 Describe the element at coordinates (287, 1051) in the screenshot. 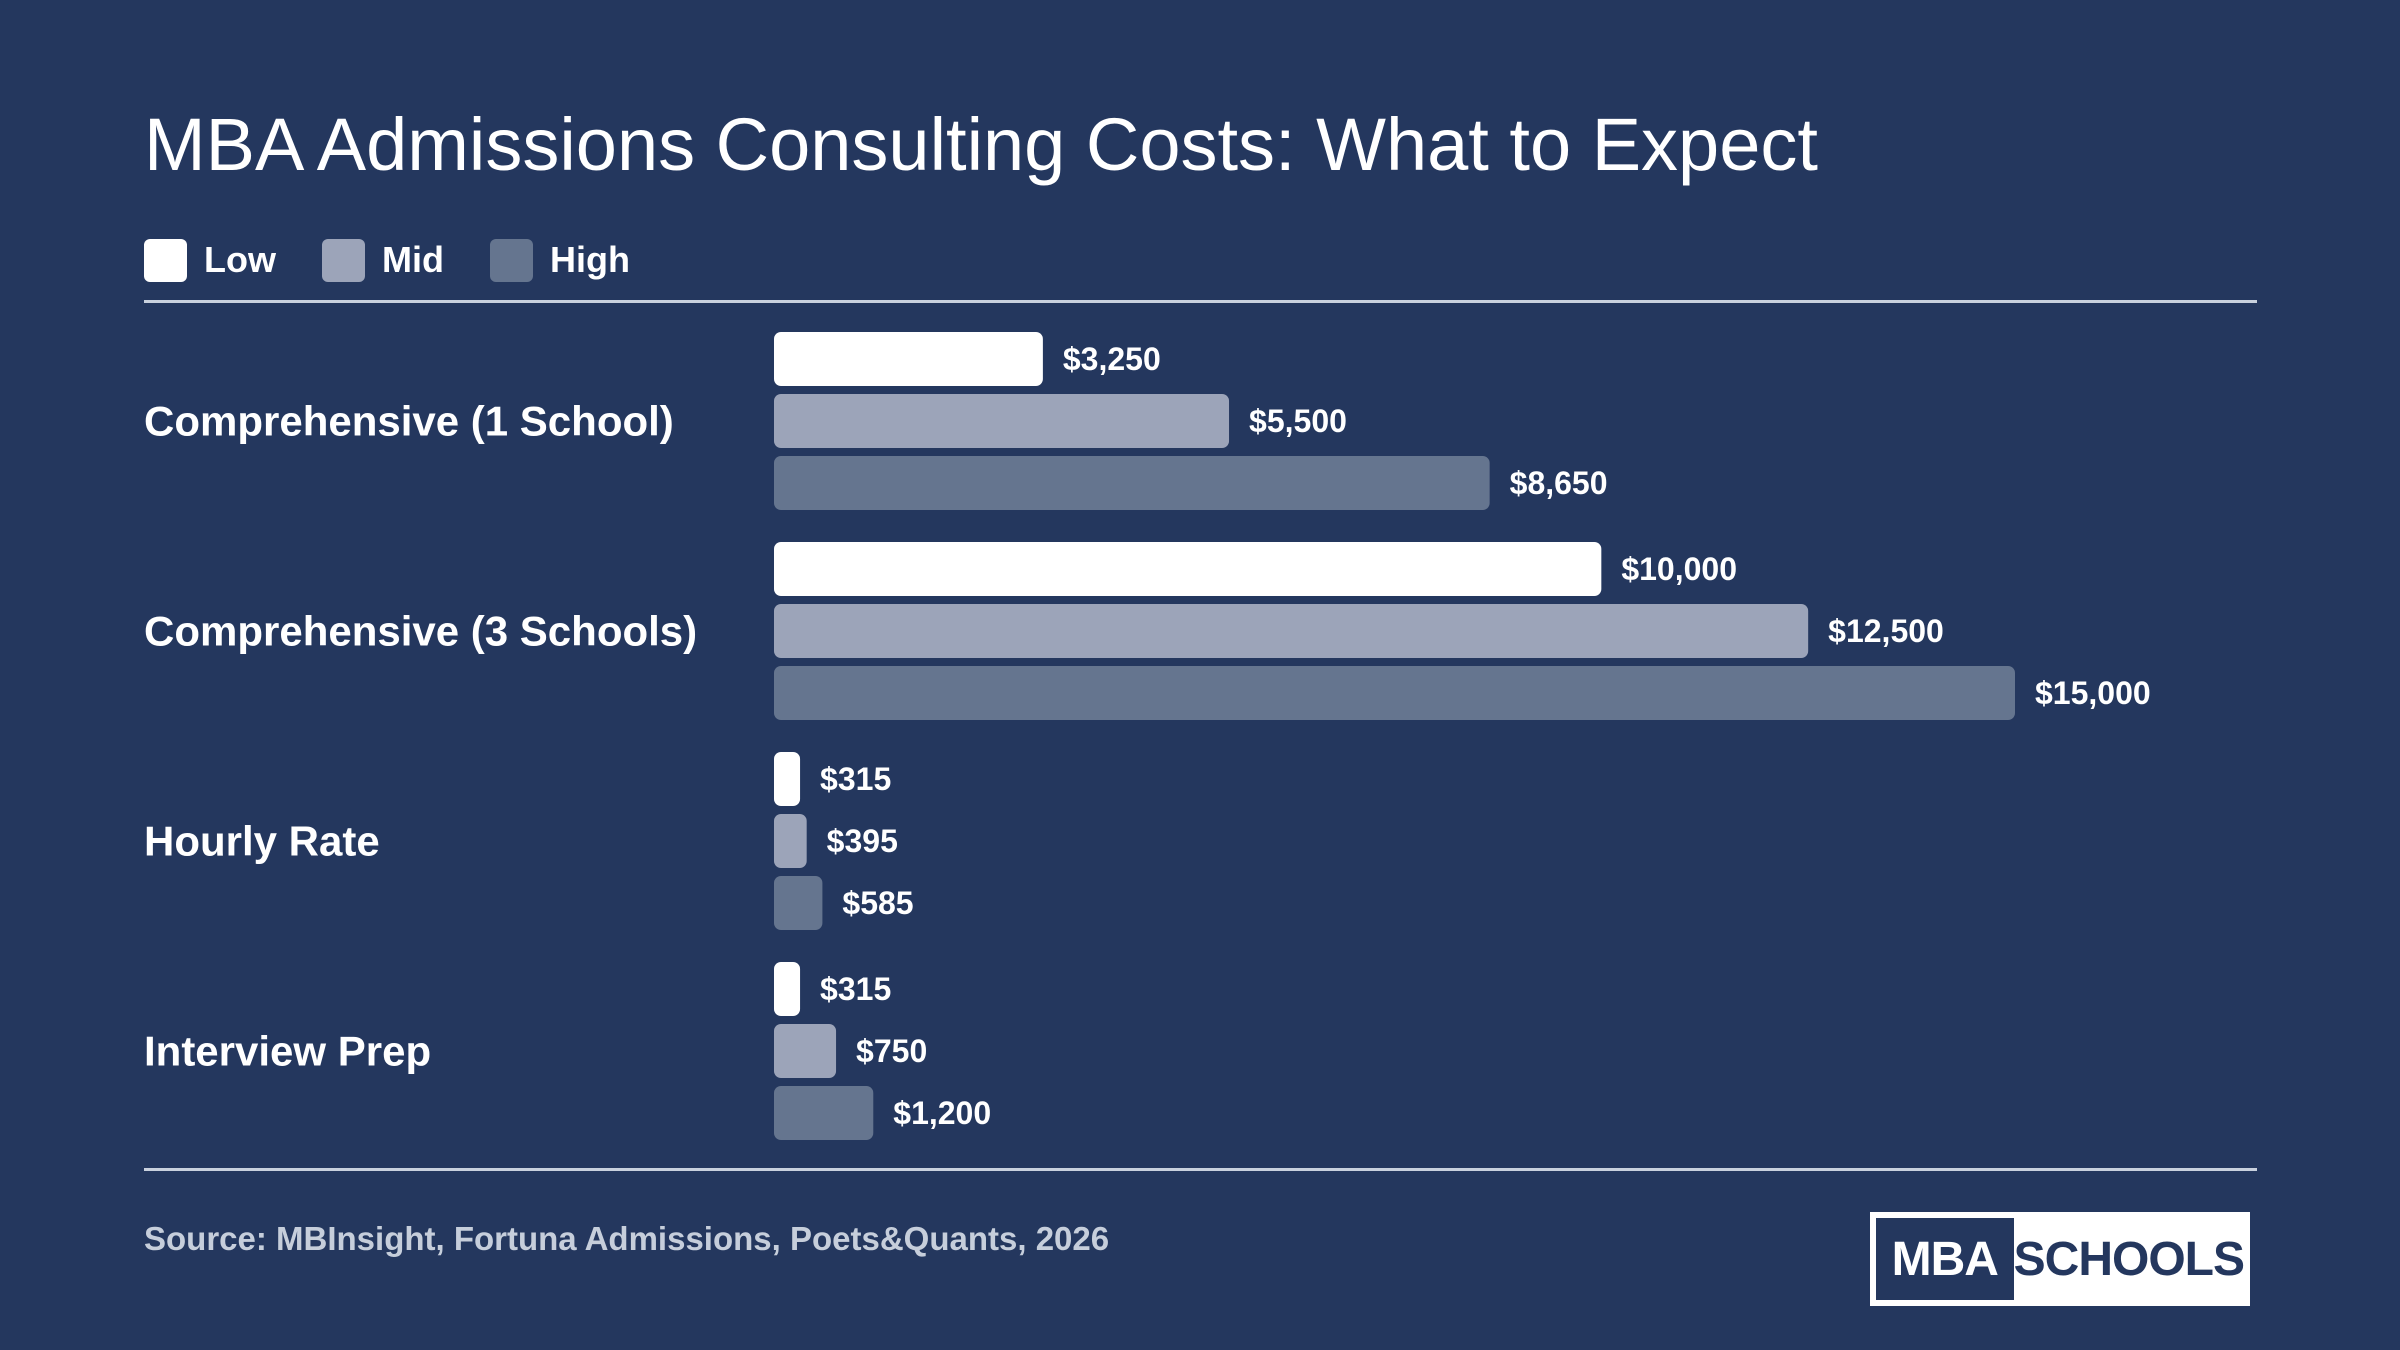

I see `category-label-interview-prep: Interview Prep` at that location.